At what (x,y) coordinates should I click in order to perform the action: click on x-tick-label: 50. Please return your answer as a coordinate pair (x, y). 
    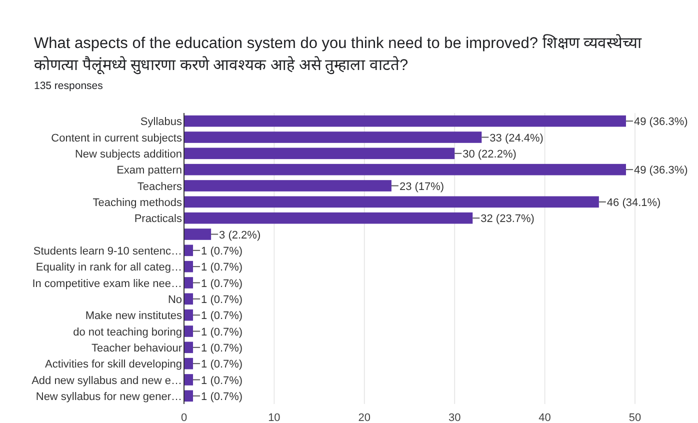
    Looking at the image, I should click on (635, 417).